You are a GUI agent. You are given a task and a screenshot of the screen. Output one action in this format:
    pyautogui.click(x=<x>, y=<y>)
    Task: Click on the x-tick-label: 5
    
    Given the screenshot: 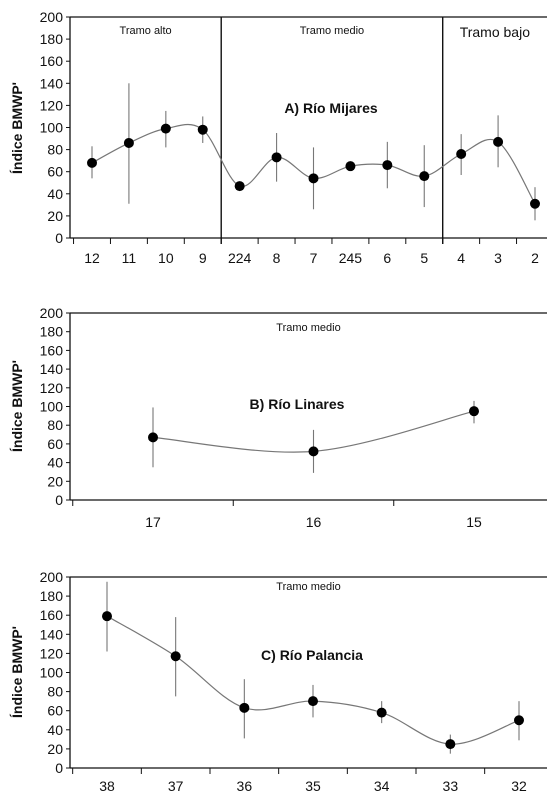 What is the action you would take?
    pyautogui.click(x=424, y=258)
    